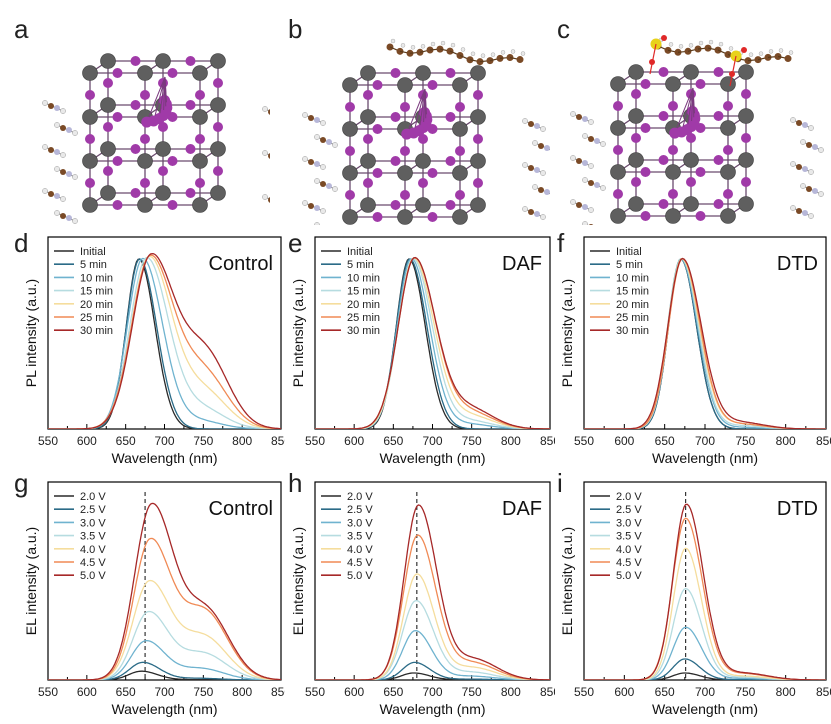 The height and width of the screenshot is (724, 831). I want to click on crystal-structure-control, so click(156, 138).